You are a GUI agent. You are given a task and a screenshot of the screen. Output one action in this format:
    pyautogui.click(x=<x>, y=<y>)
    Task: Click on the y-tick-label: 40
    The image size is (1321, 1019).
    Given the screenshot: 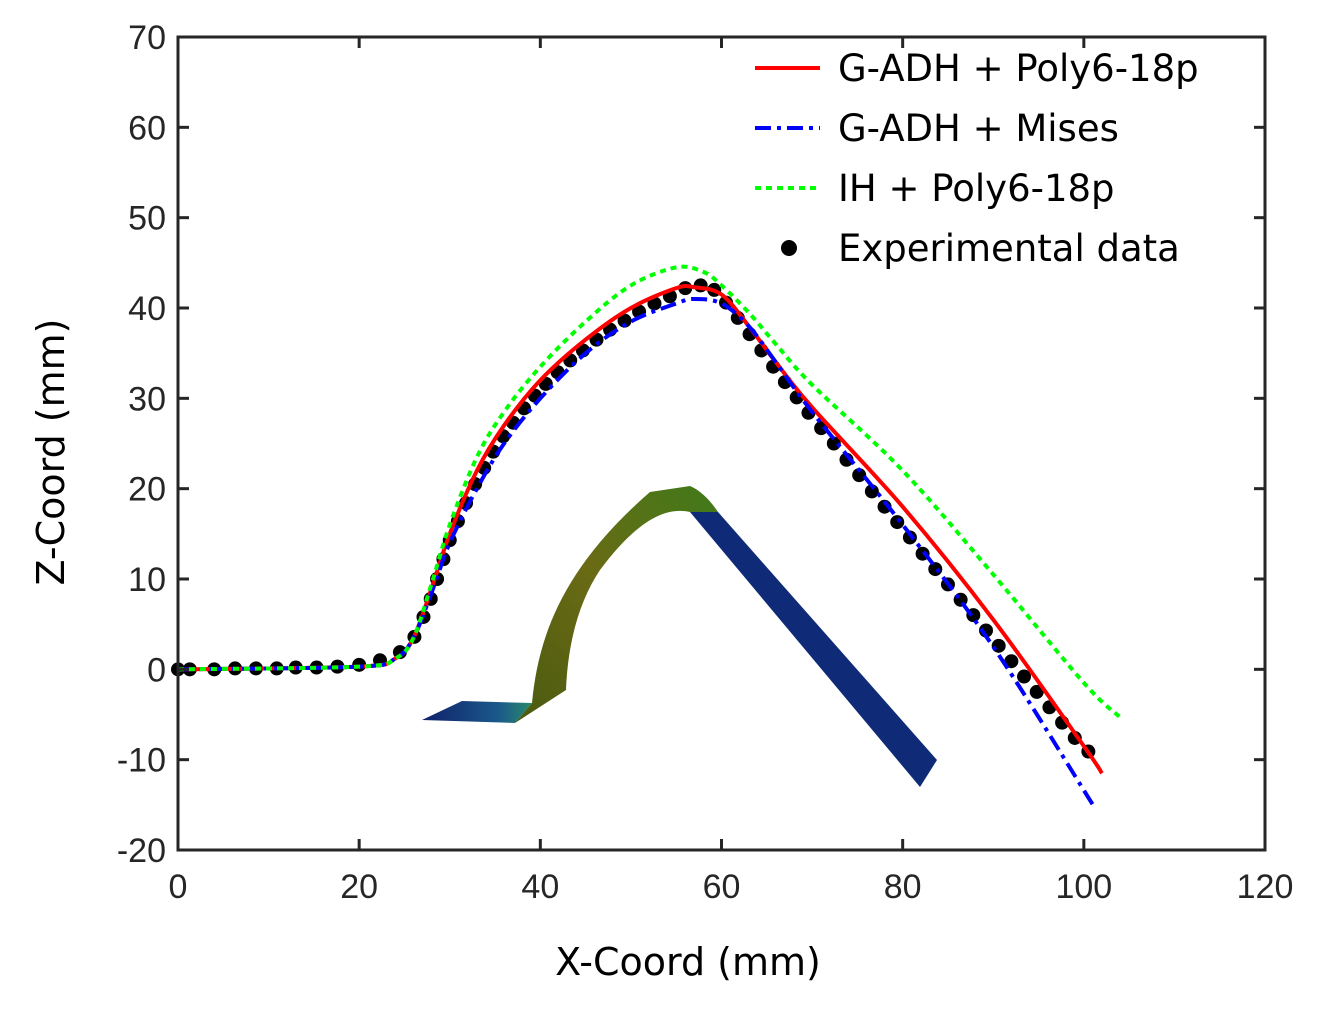 What is the action you would take?
    pyautogui.click(x=147, y=309)
    